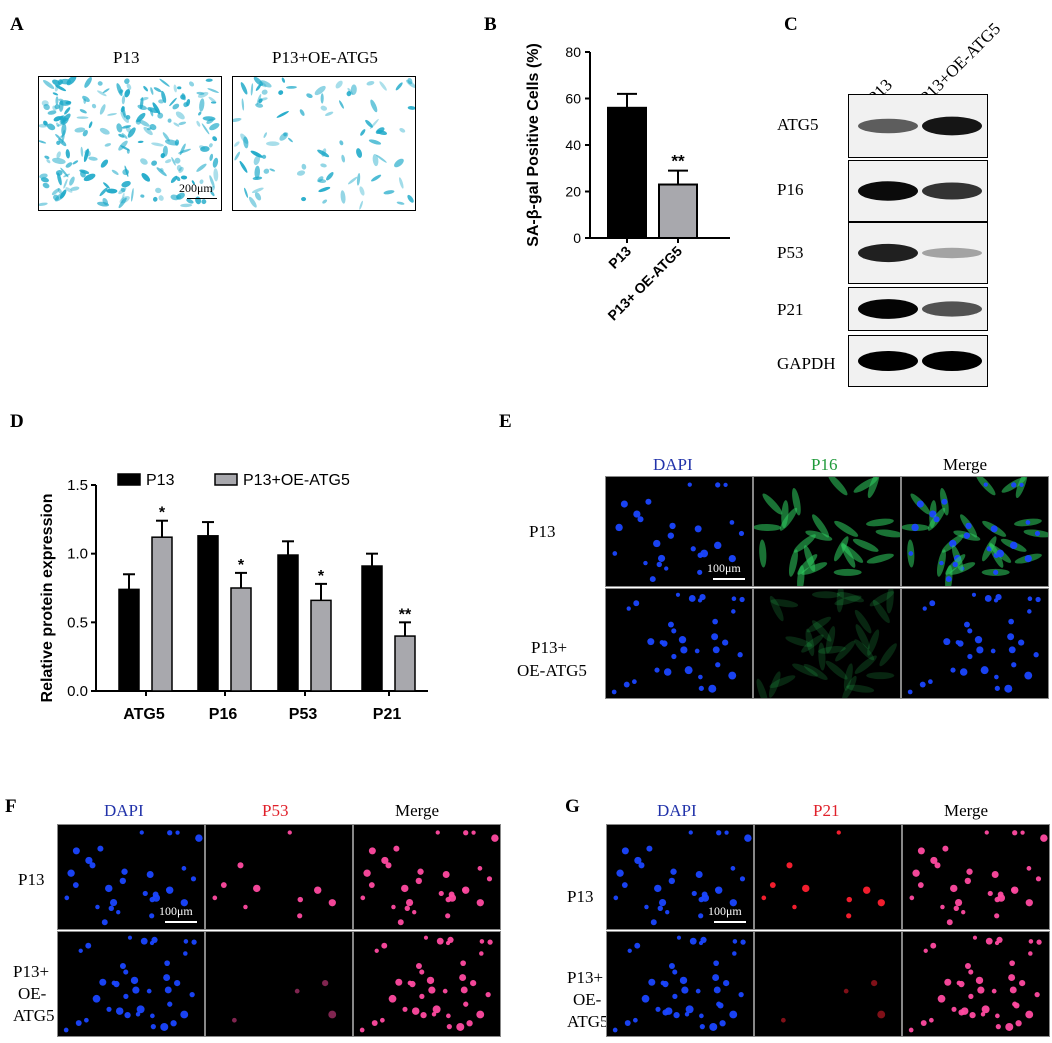 The width and height of the screenshot is (1052, 1043). I want to click on scale-label: 100μm, so click(725, 911).